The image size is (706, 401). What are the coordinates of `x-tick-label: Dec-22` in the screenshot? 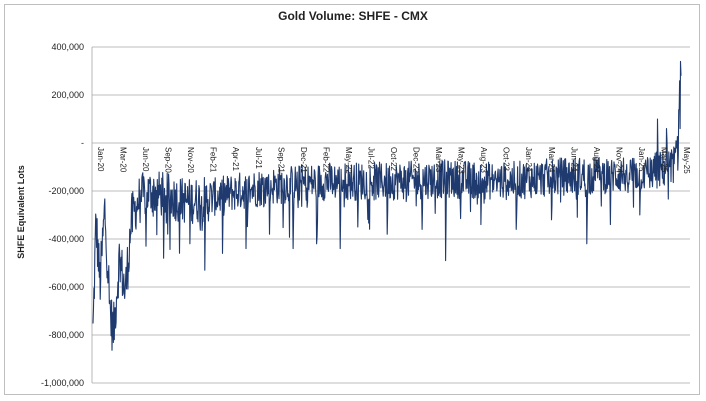 It's located at (416, 160).